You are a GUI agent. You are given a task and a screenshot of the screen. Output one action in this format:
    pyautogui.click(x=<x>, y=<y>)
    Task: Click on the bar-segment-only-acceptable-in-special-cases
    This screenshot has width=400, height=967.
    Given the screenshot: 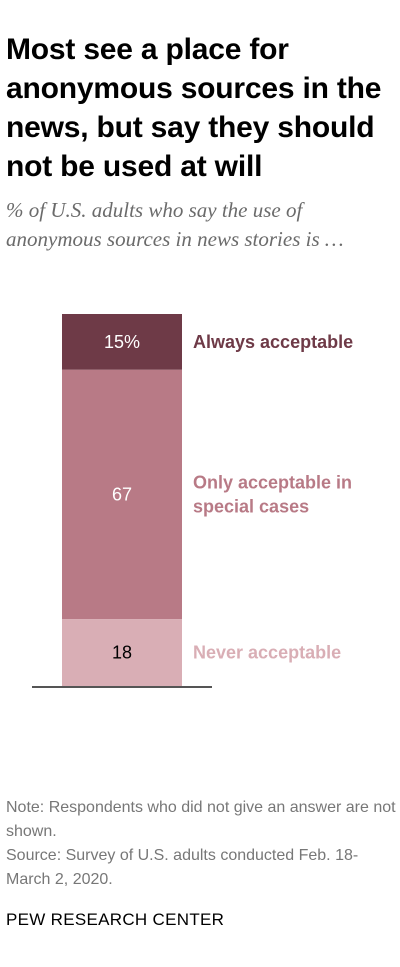 What is the action you would take?
    pyautogui.click(x=122, y=494)
    